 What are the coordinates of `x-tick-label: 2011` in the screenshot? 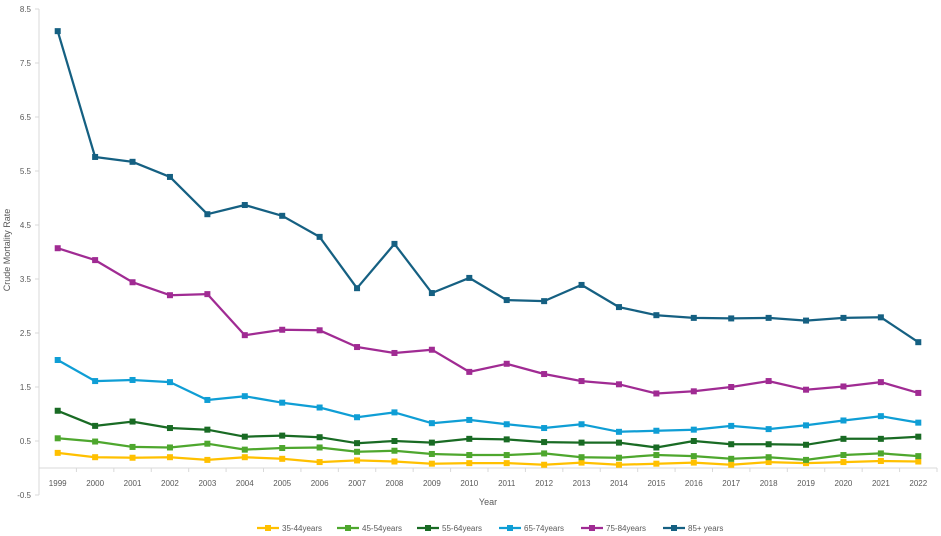 It's located at (507, 483).